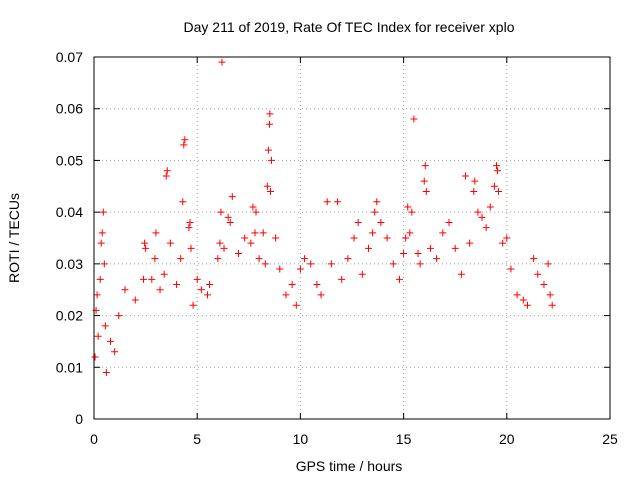 This screenshot has height=480, width=640. What do you see at coordinates (349, 466) in the screenshot?
I see `x-axis-label: GPS time / hours` at bounding box center [349, 466].